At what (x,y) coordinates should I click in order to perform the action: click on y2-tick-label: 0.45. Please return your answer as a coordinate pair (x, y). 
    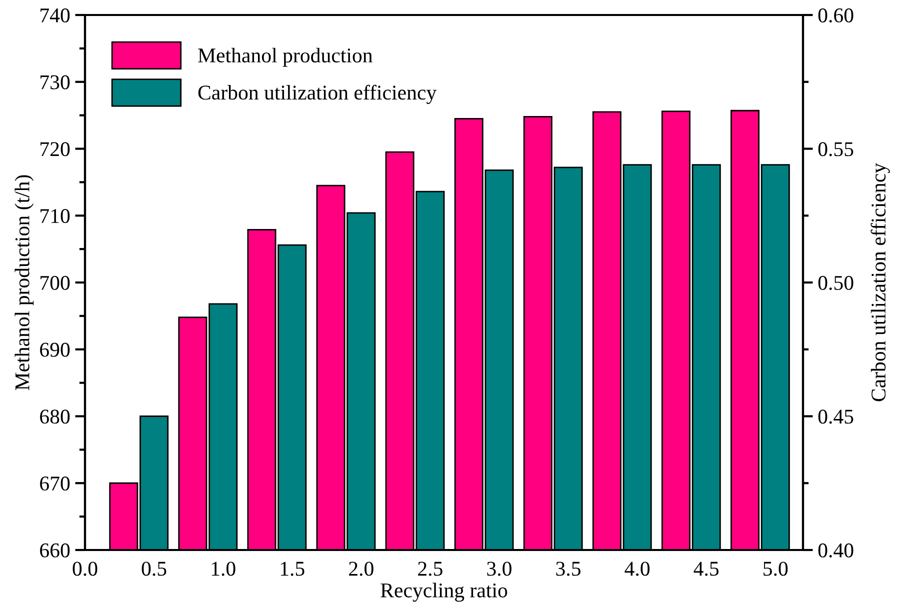
    Looking at the image, I should click on (836, 417).